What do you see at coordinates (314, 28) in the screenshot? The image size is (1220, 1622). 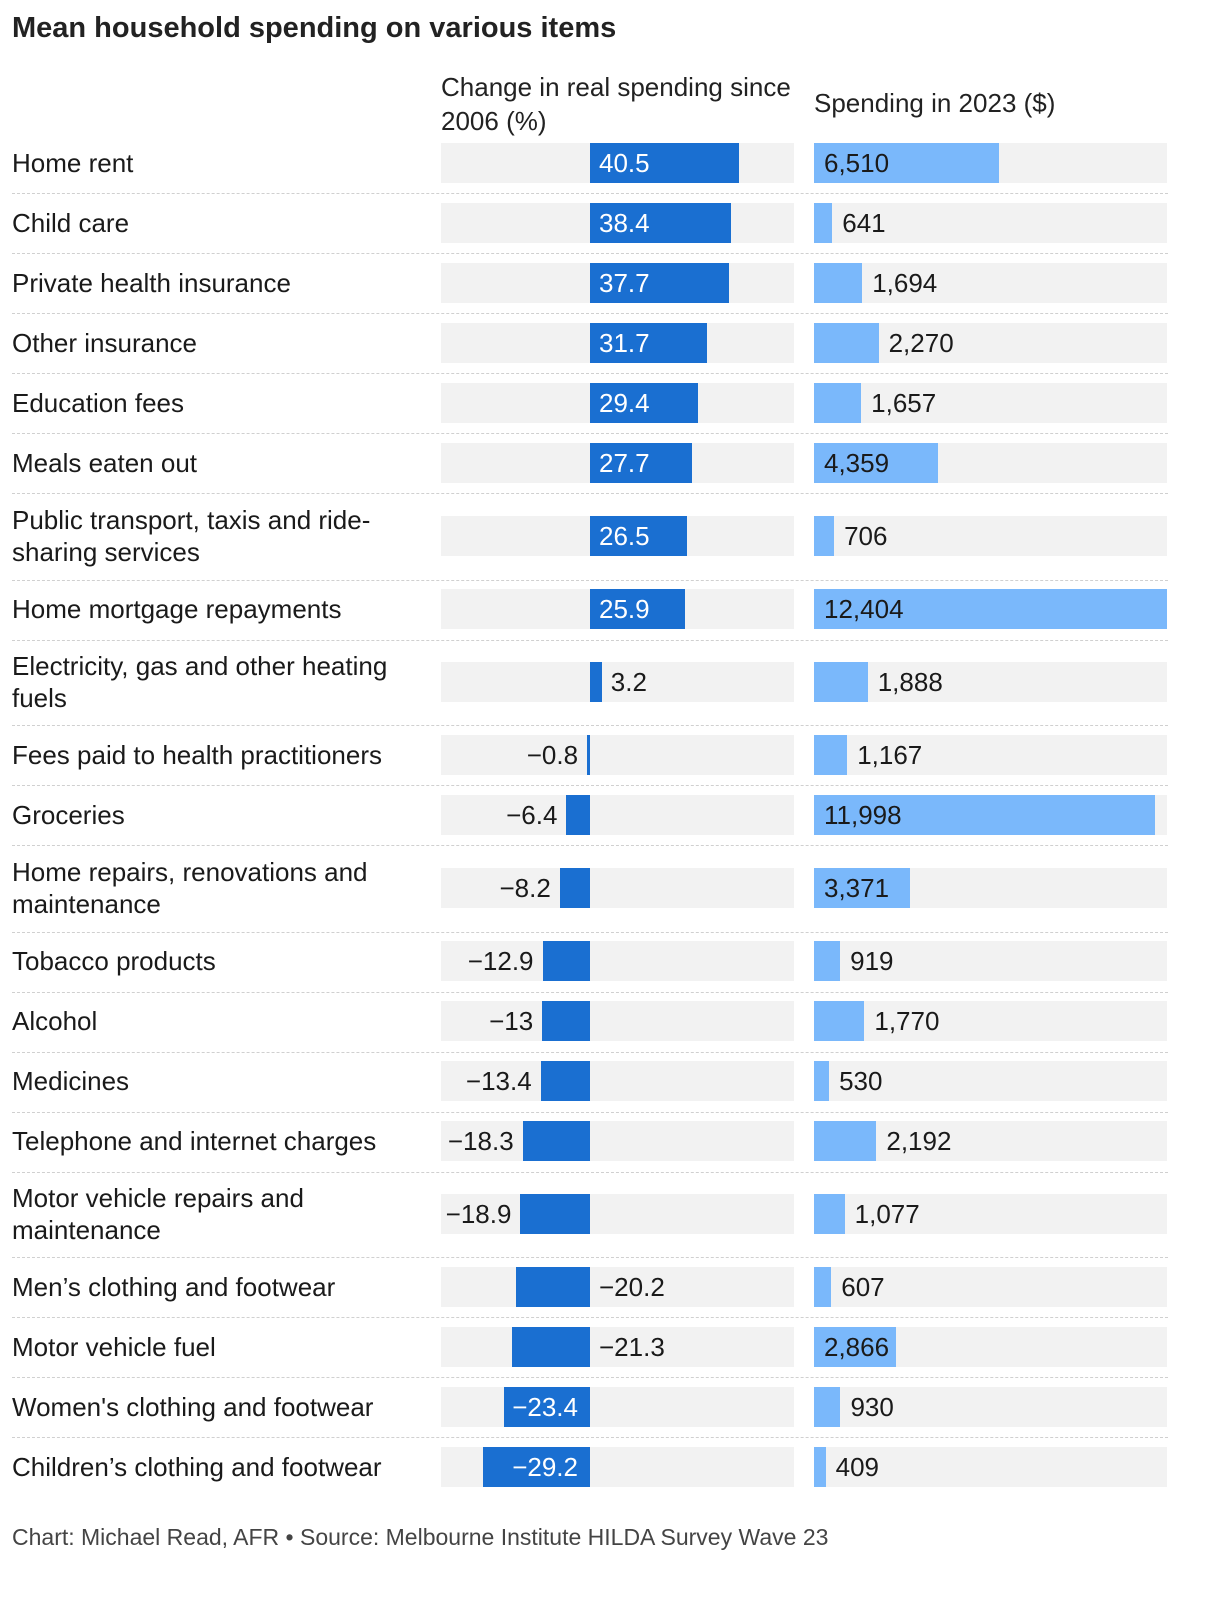 I see `chart-title: Mean household spending on various items` at bounding box center [314, 28].